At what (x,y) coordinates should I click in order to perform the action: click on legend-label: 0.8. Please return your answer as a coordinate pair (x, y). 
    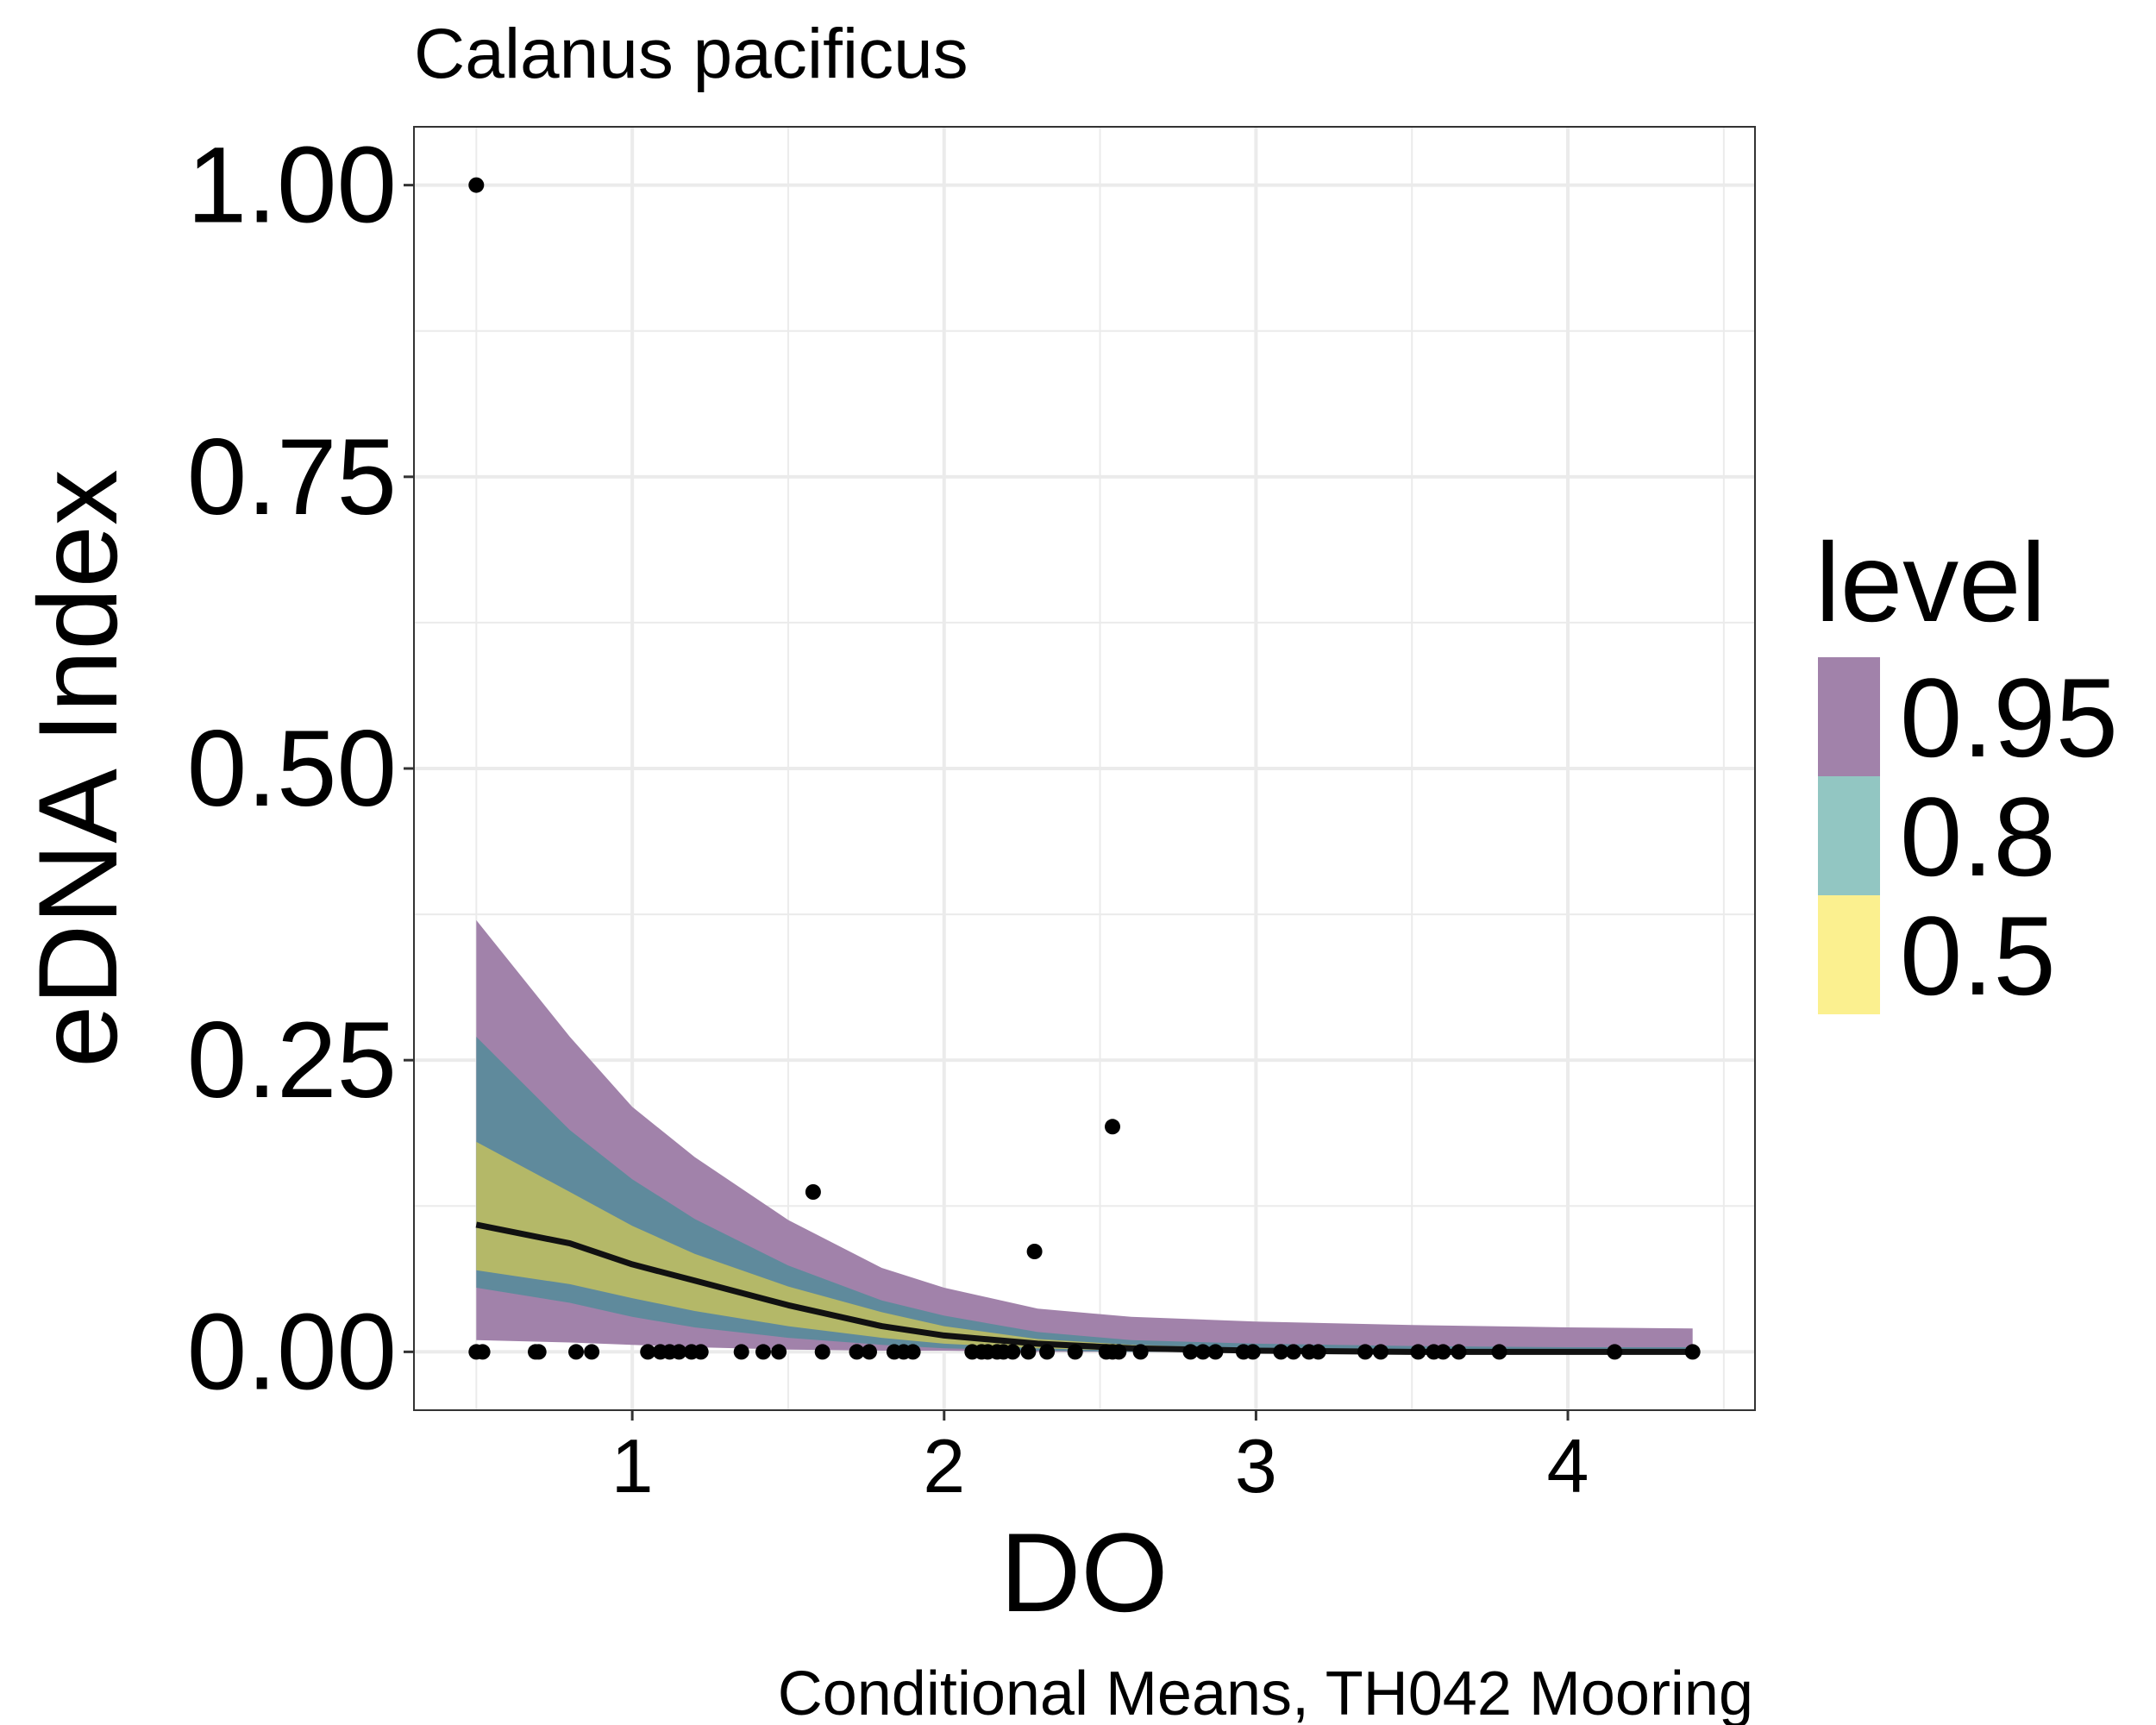
    Looking at the image, I should click on (1978, 837).